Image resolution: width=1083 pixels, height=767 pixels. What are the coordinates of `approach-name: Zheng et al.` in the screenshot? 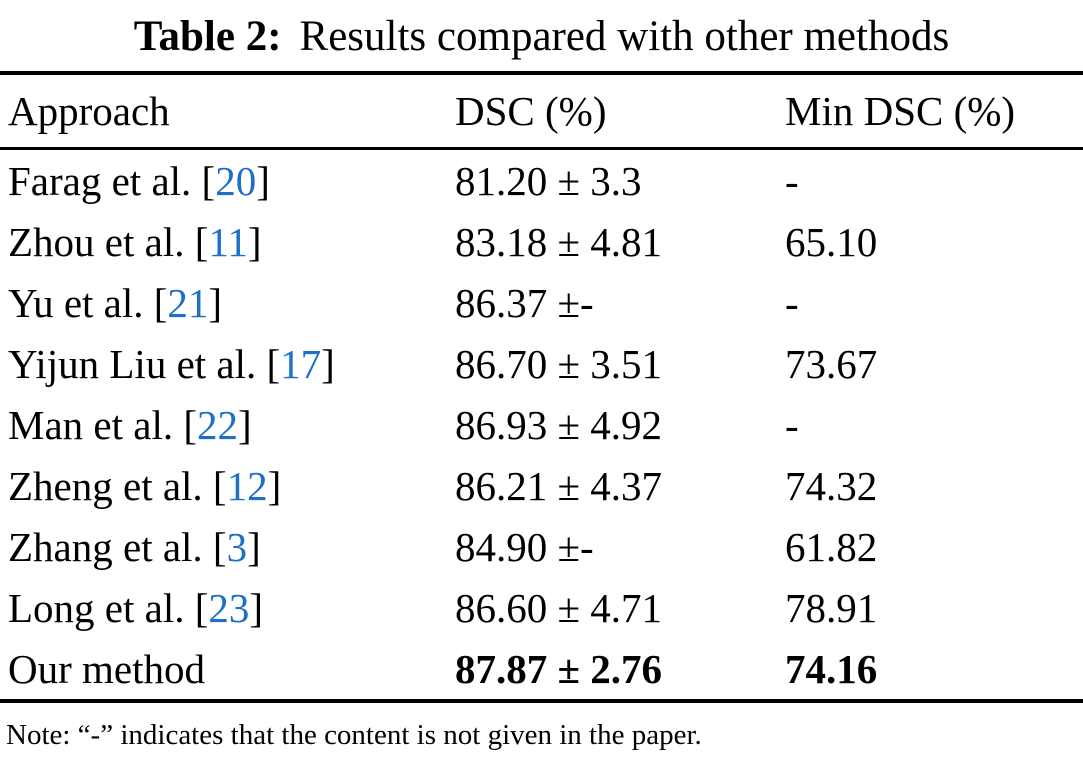 It's located at (105, 485).